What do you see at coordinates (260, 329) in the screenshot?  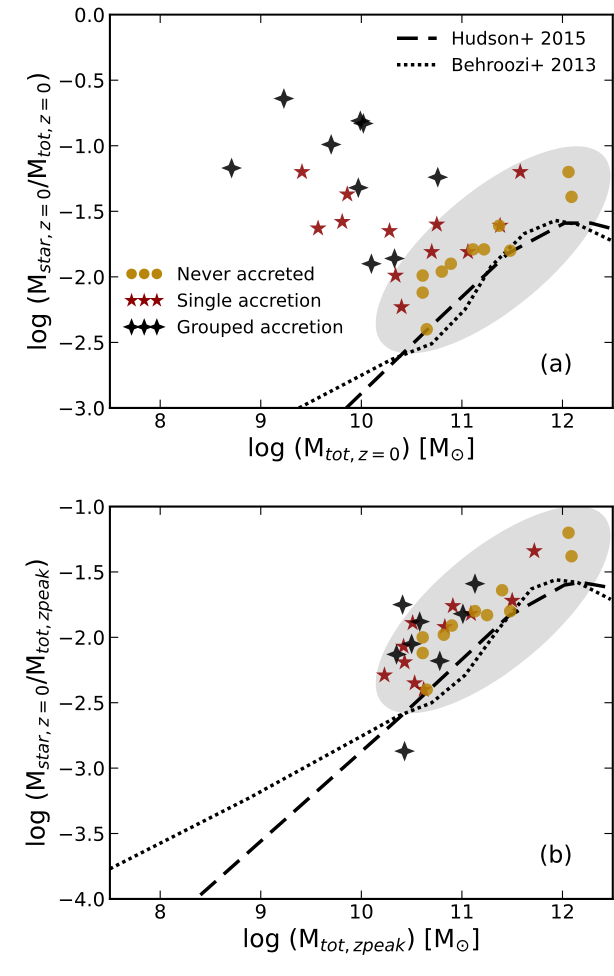 I see `legend-label: Grouped accretion` at bounding box center [260, 329].